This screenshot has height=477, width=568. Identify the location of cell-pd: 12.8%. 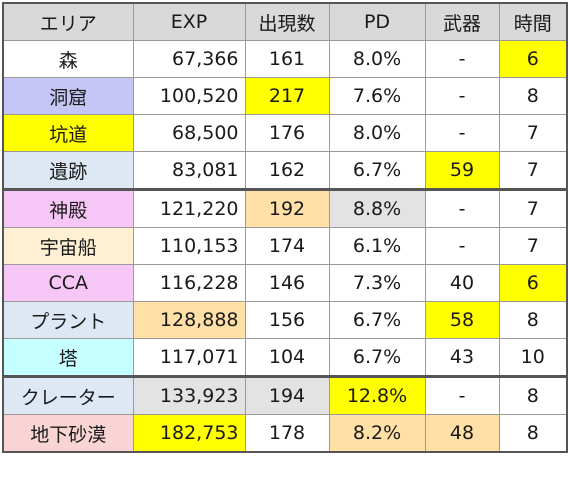
(377, 395).